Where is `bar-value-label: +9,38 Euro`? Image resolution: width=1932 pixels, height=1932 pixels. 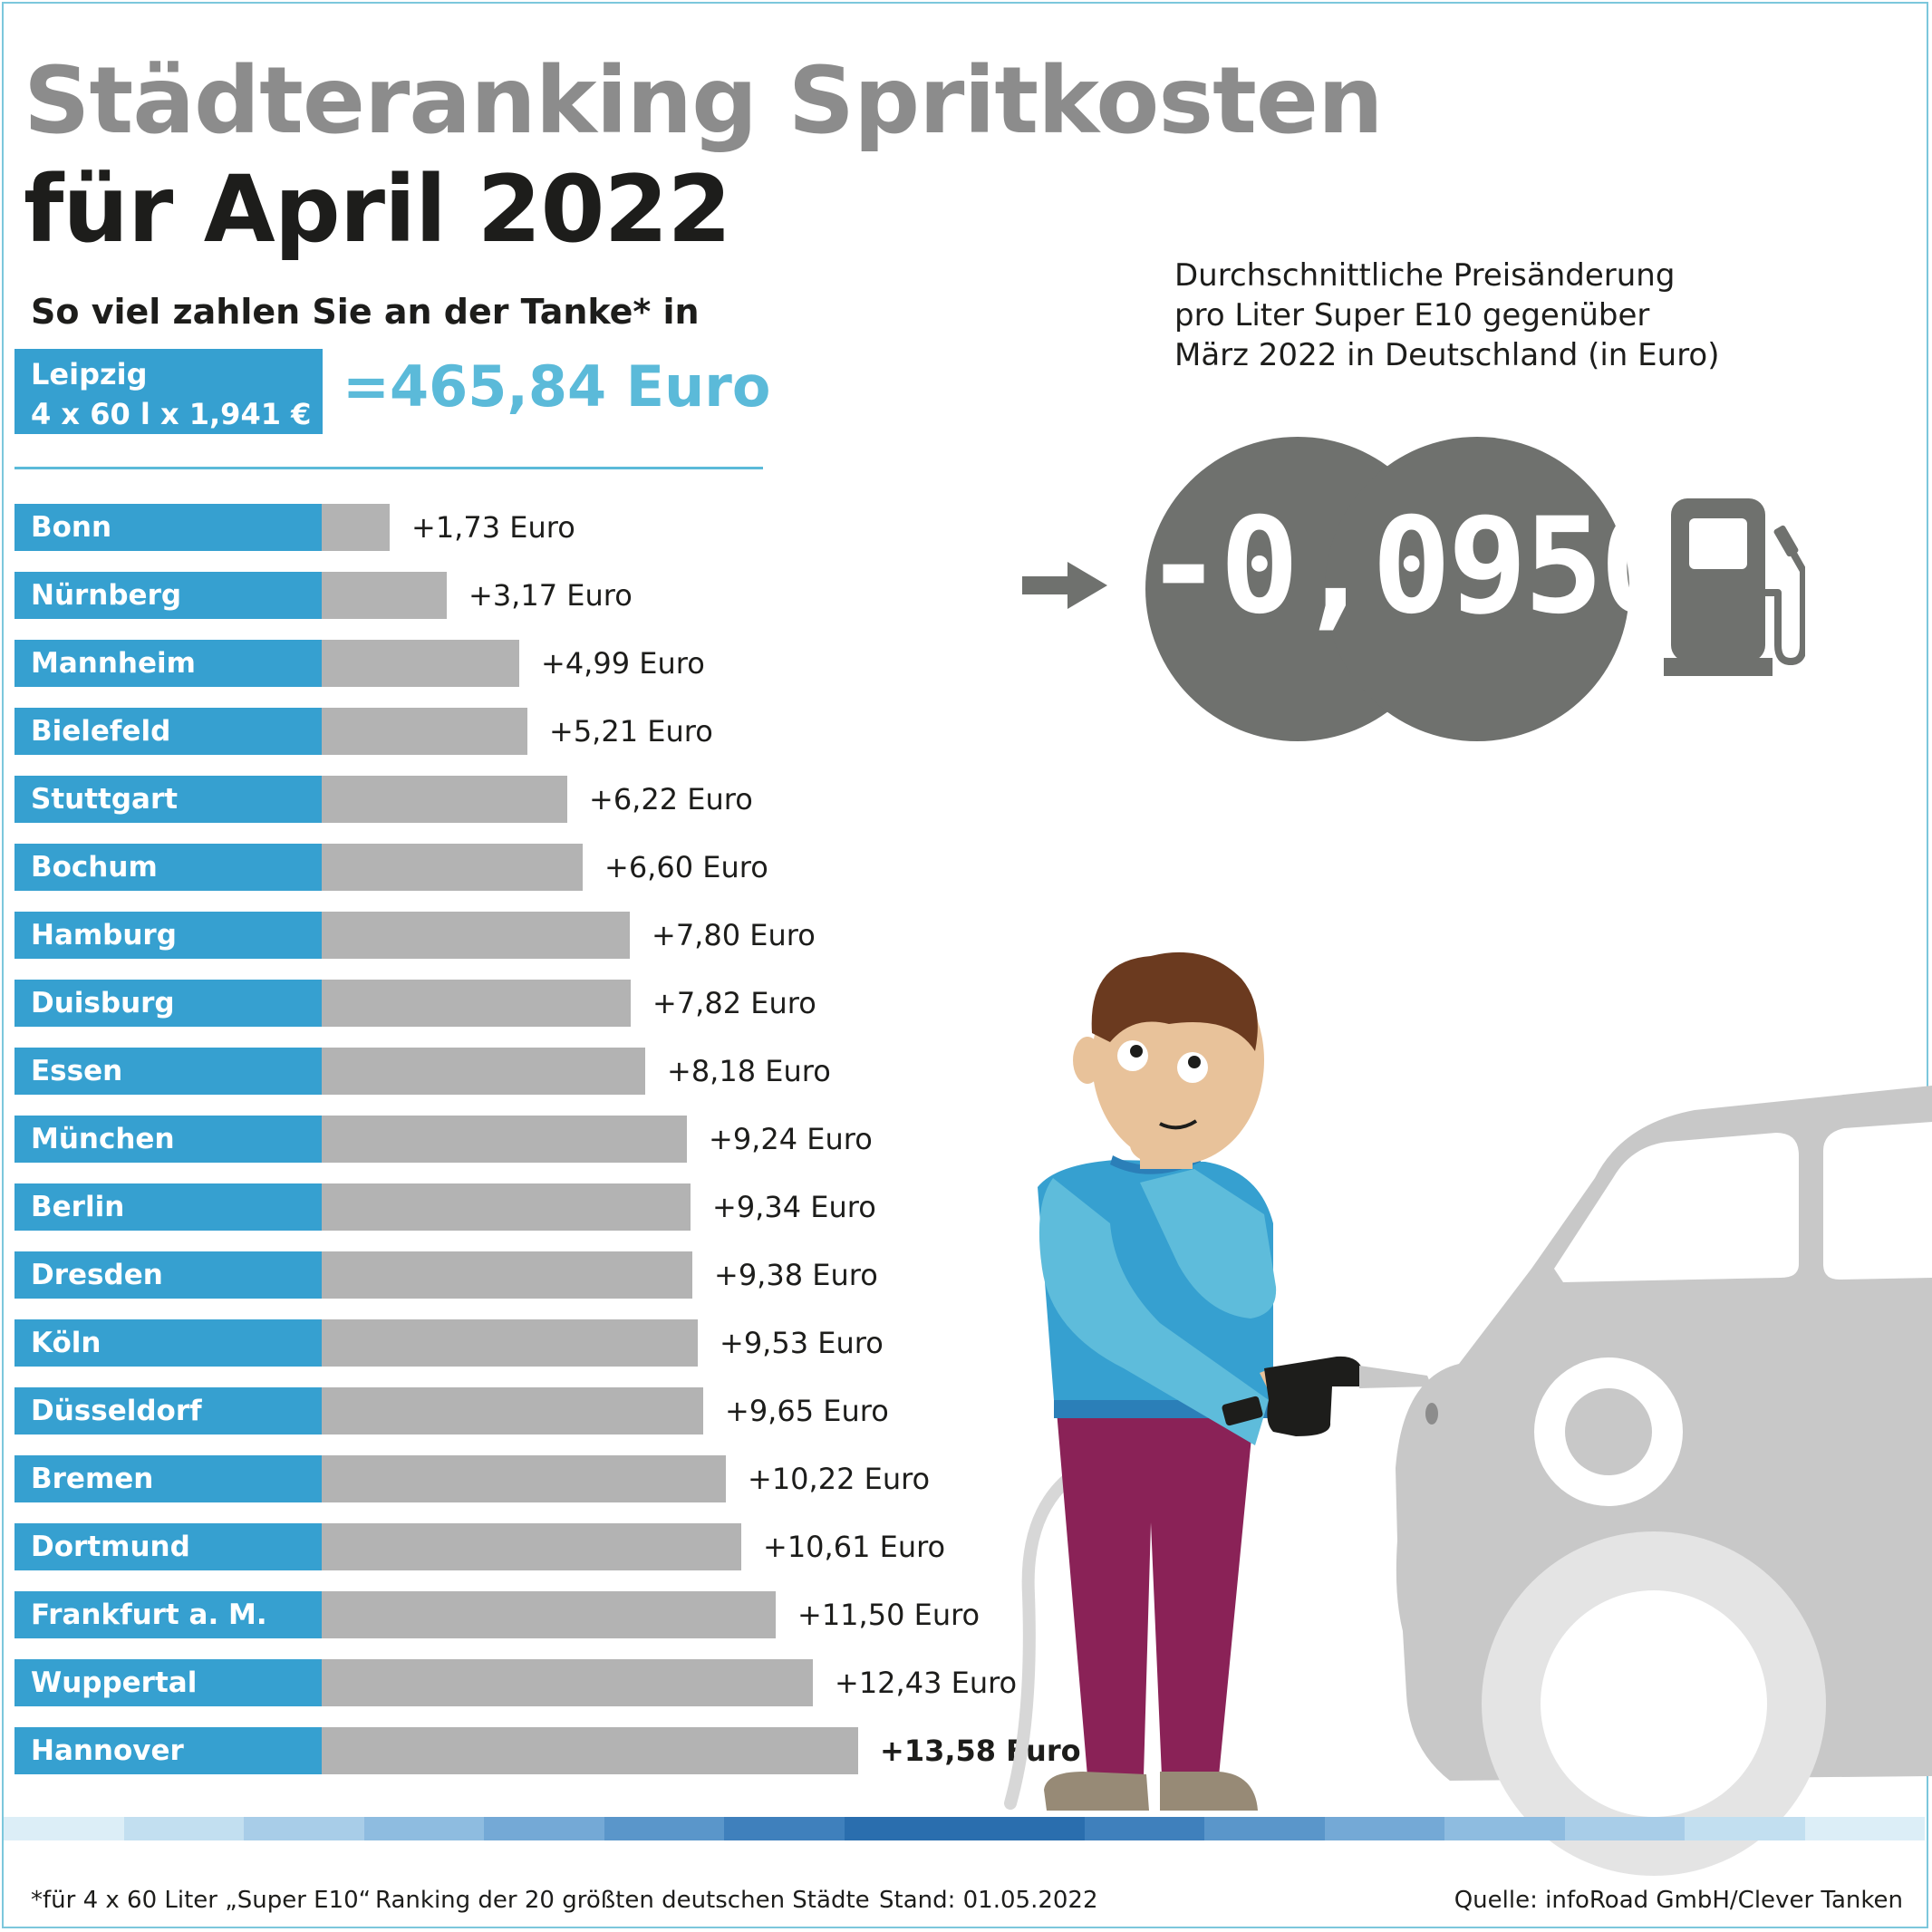 bar-value-label: +9,38 Euro is located at coordinates (796, 1275).